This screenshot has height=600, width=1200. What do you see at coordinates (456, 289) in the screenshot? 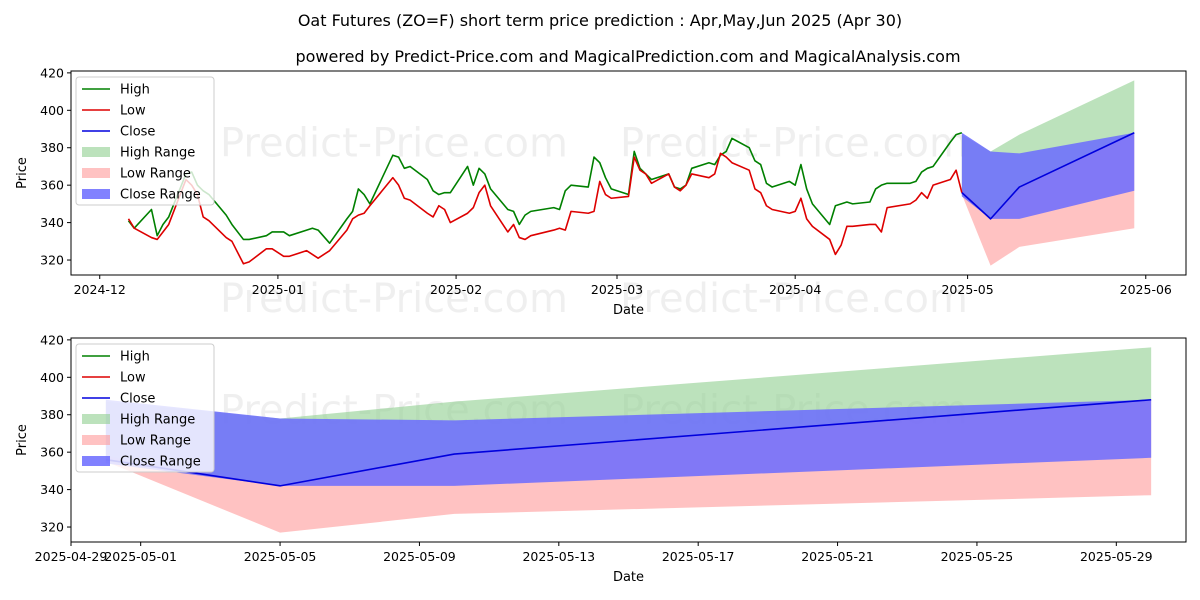
I see `x-tick-label: 2025-02` at bounding box center [456, 289].